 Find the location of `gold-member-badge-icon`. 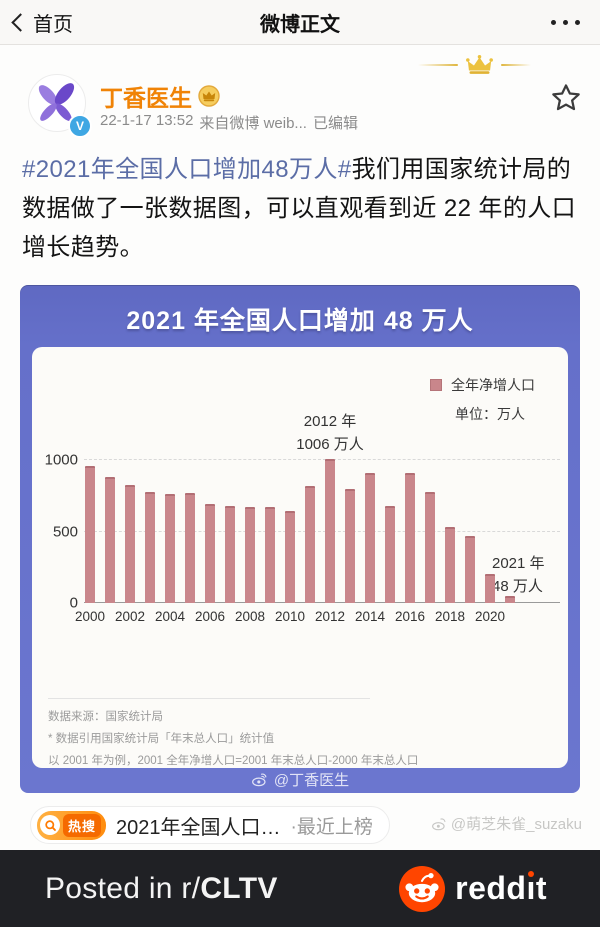

gold-member-badge-icon is located at coordinates (209, 96).